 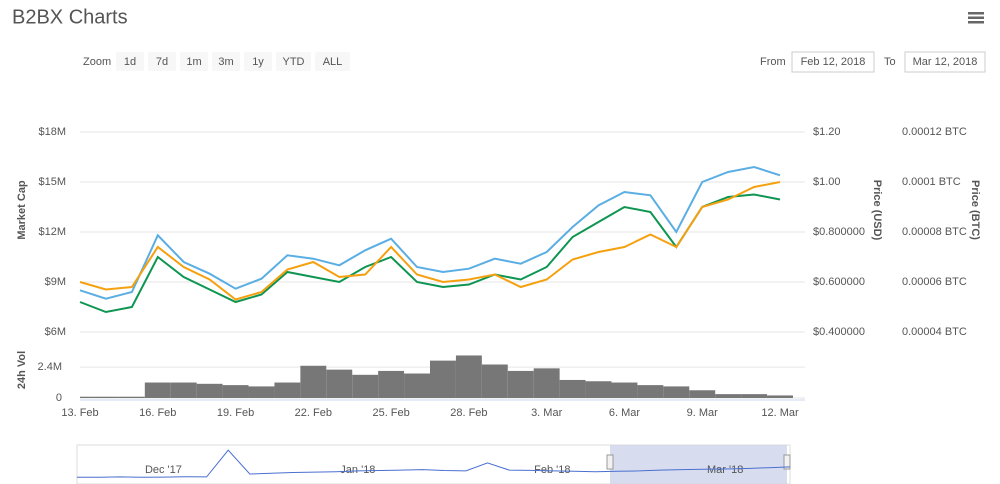 I want to click on axis-title: Market Cap, so click(x=22, y=210).